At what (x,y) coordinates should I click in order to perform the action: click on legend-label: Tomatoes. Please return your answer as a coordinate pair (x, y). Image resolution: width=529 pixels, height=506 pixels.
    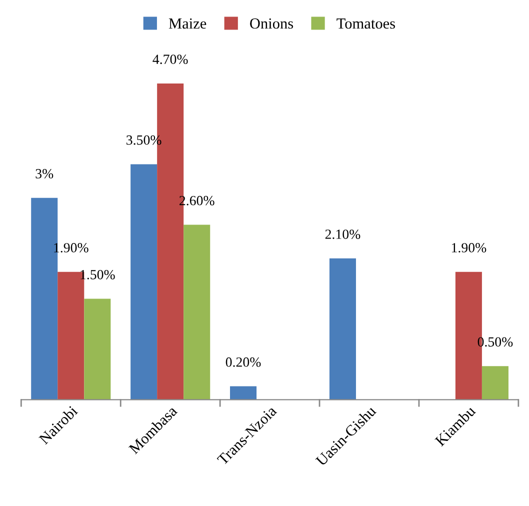
    Looking at the image, I should click on (365, 23).